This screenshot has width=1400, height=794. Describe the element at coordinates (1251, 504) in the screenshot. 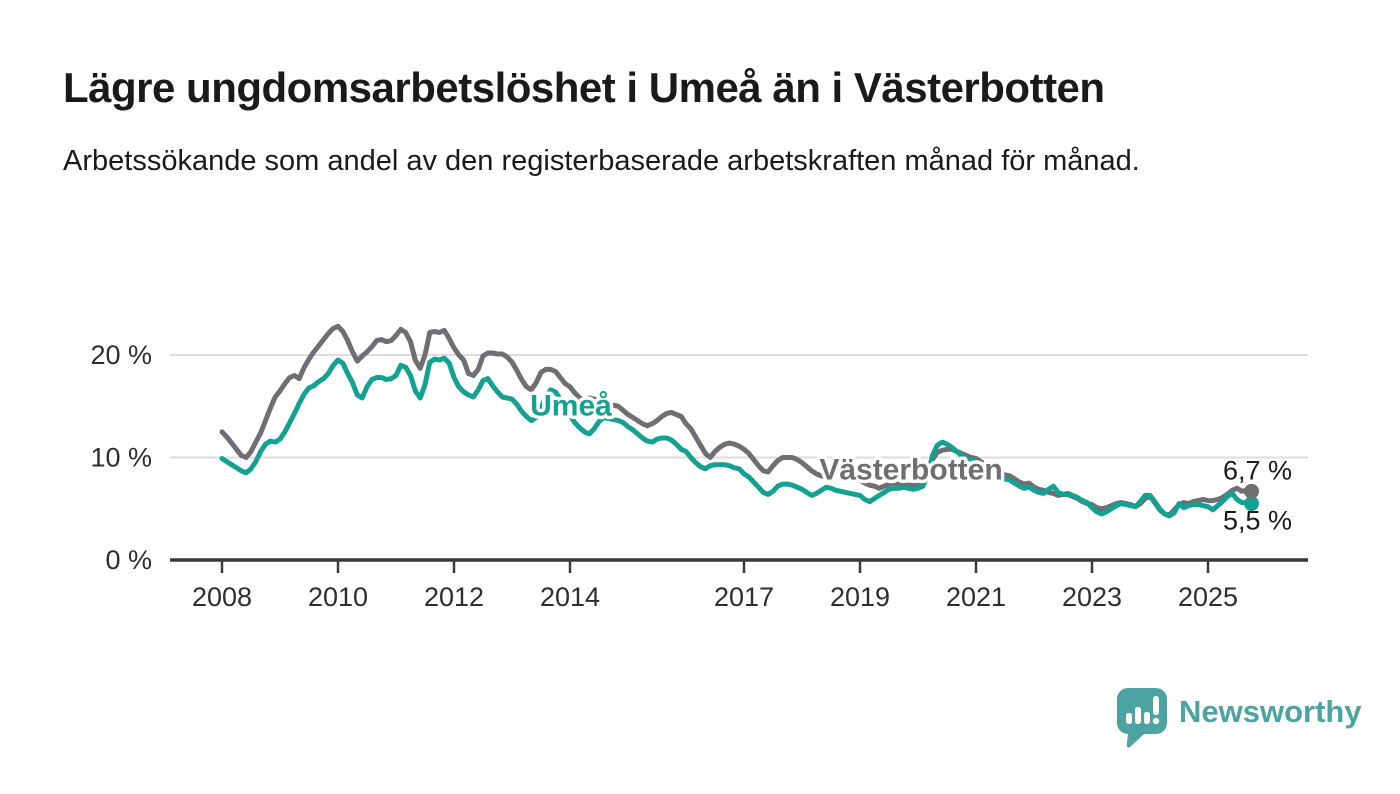

I see `umeå-end-dot` at that location.